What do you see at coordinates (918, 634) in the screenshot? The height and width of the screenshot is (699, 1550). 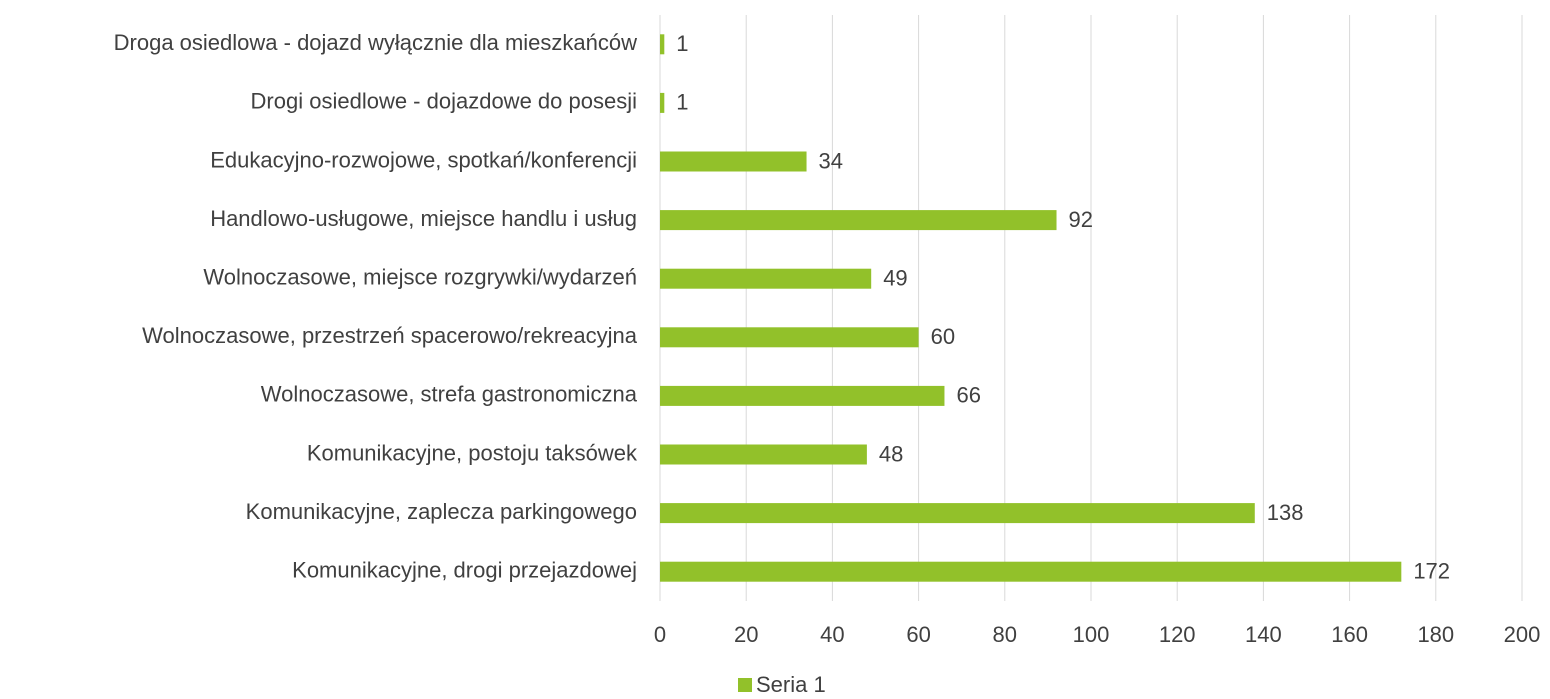 I see `x-tick-label: 60` at bounding box center [918, 634].